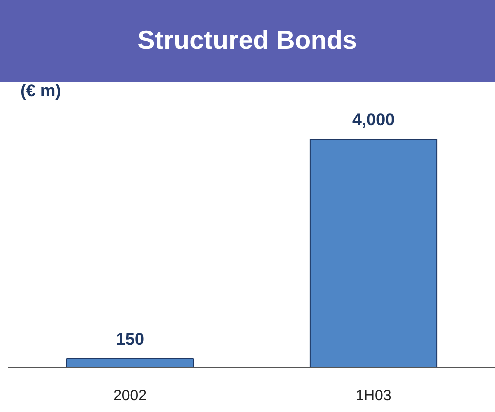  I want to click on data-label: 4,000, so click(374, 120).